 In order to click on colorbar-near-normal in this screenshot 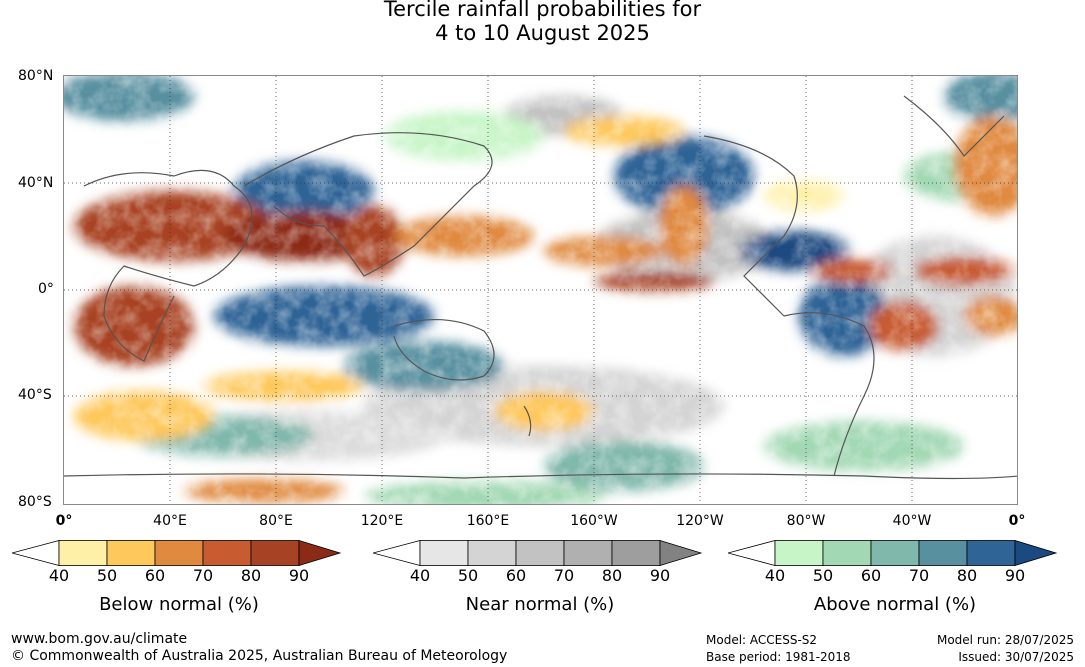, I will do `click(541, 553)`.